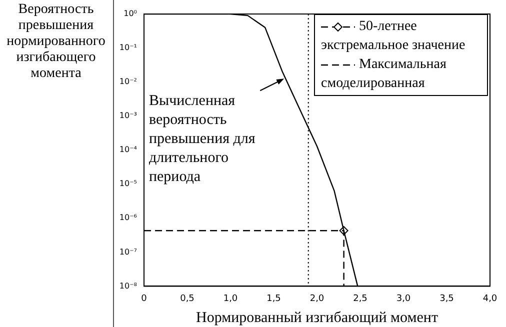  What do you see at coordinates (317, 318) in the screenshot?
I see `x-axis-title: Нормированный изгибающий момент` at bounding box center [317, 318].